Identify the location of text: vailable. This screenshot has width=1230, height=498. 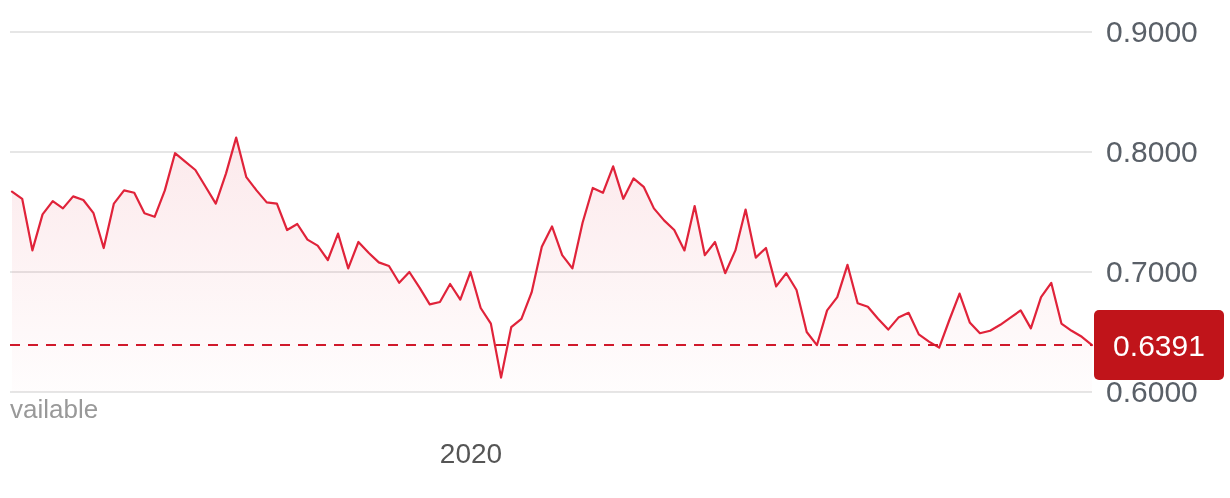
(54, 409).